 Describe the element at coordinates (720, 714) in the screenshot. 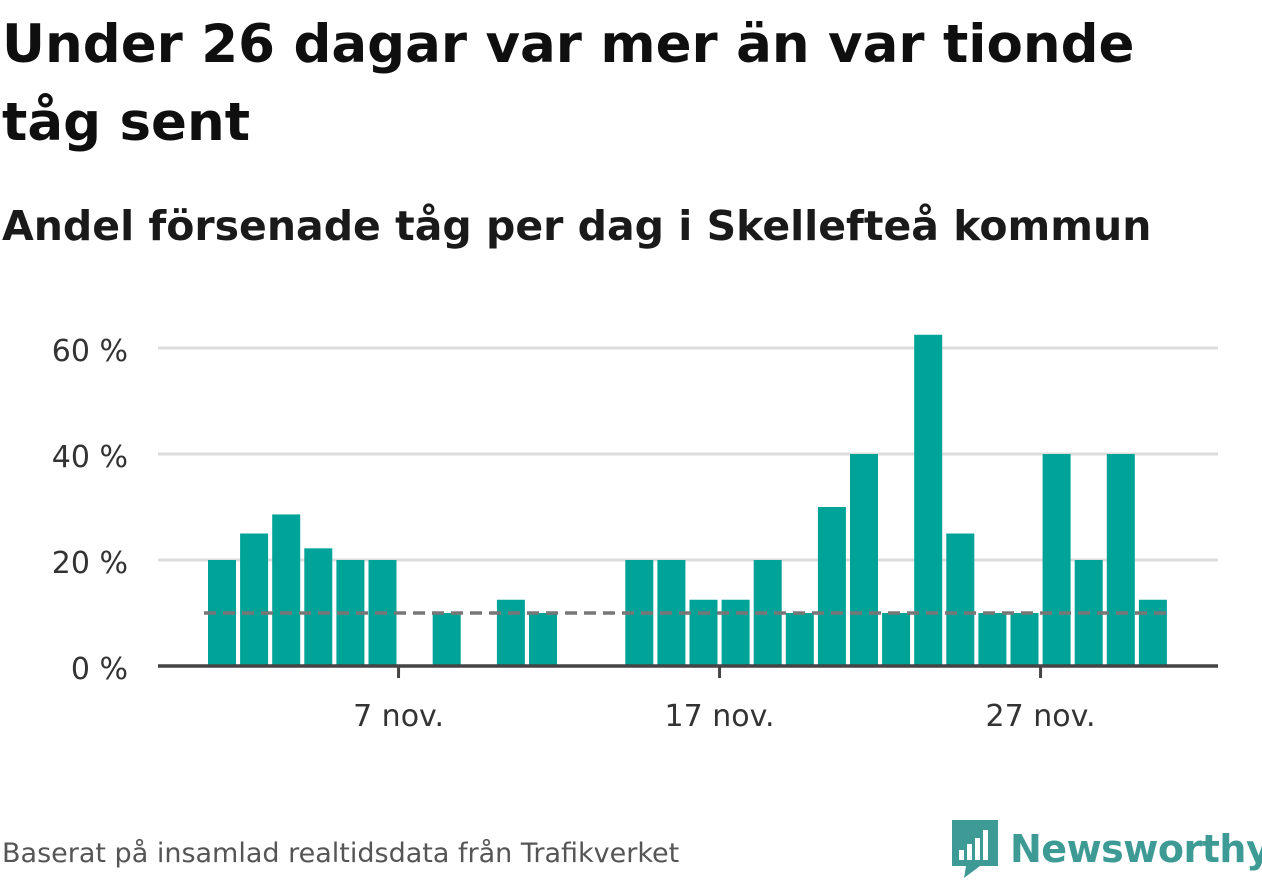

I see `x-tick-label: 17 nov.` at that location.